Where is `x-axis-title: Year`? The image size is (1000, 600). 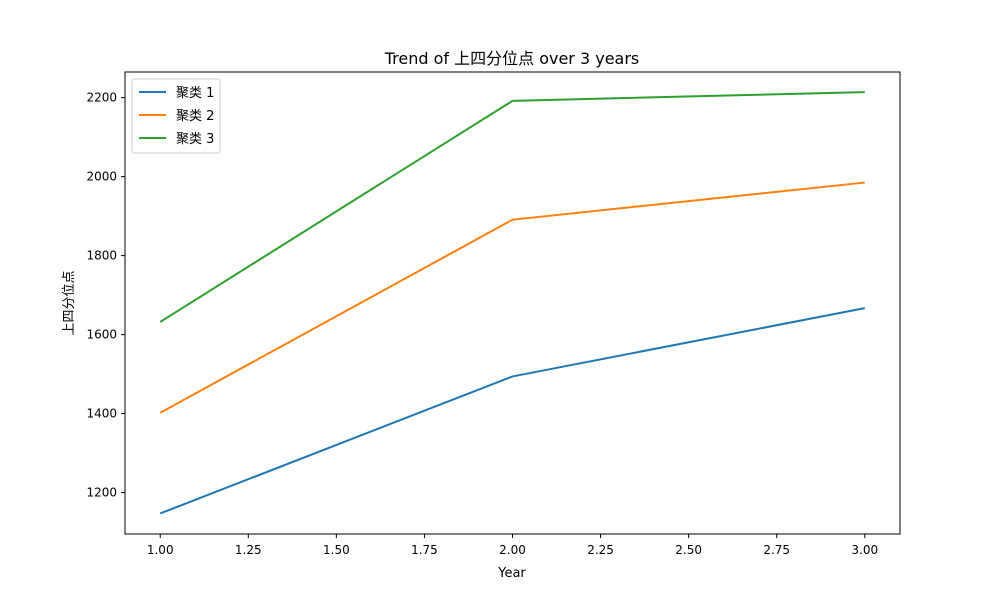
x-axis-title: Year is located at coordinates (511, 573).